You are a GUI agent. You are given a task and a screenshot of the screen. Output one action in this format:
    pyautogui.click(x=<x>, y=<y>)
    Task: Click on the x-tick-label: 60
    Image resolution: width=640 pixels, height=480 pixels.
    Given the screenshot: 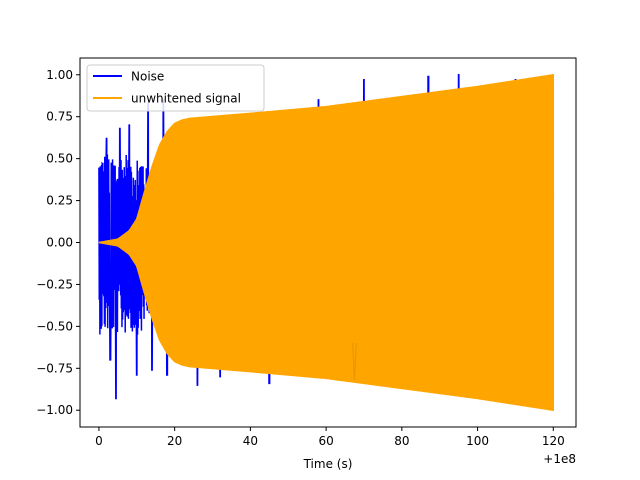 What is the action you would take?
    pyautogui.click(x=325, y=441)
    